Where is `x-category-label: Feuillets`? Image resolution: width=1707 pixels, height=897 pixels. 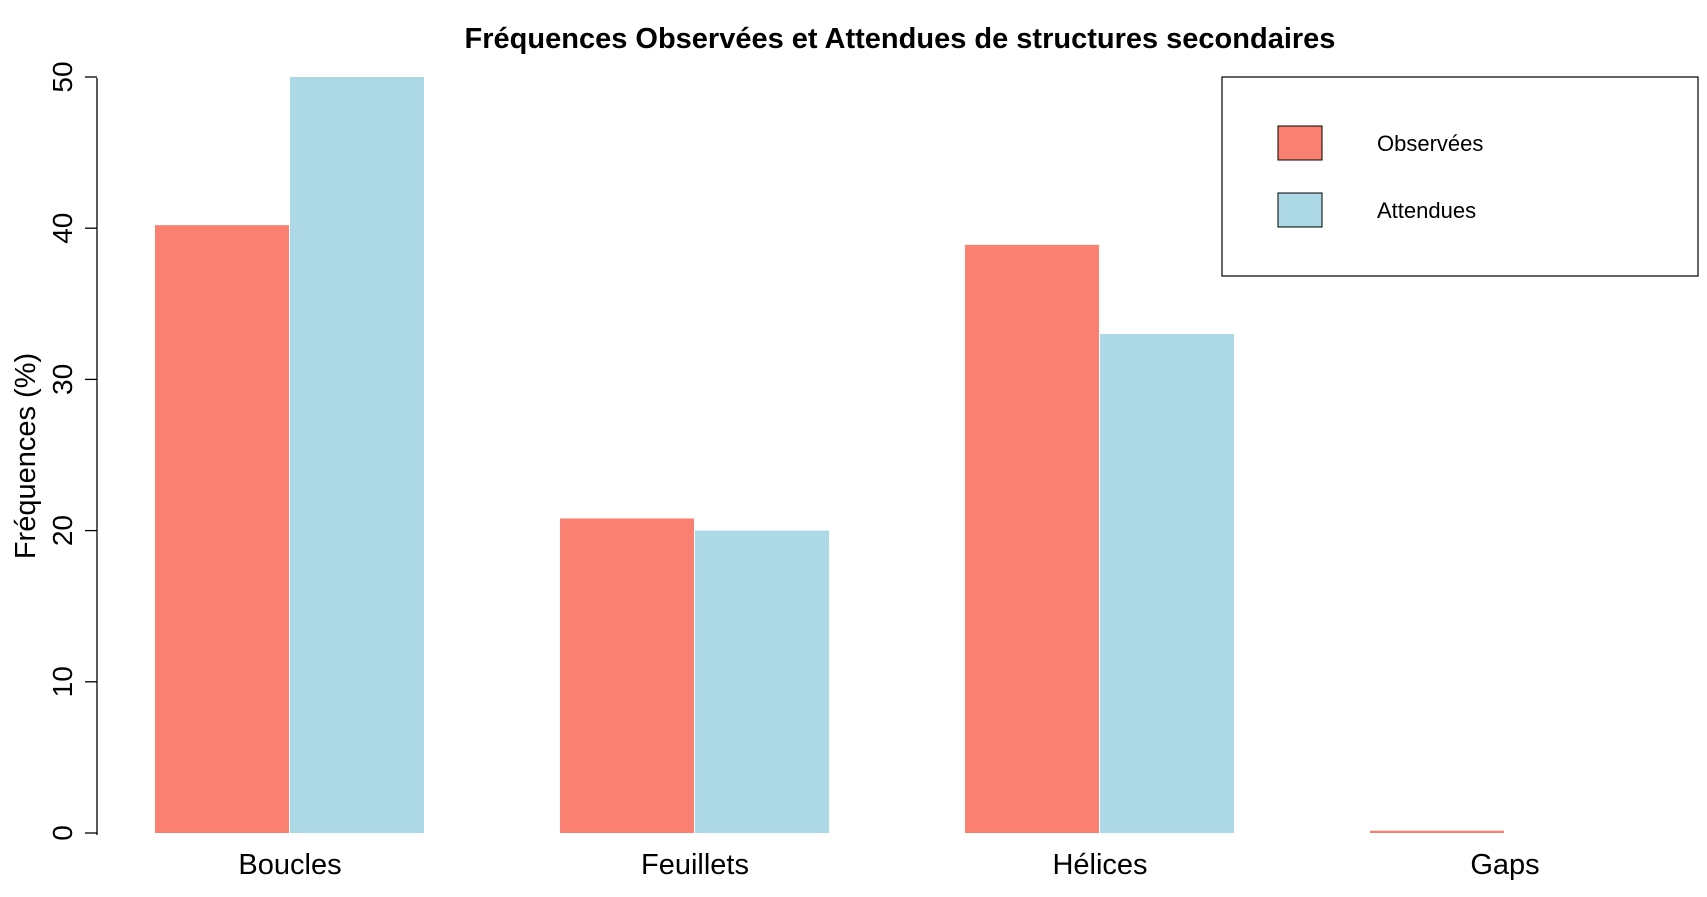 x-category-label: Feuillets is located at coordinates (695, 865).